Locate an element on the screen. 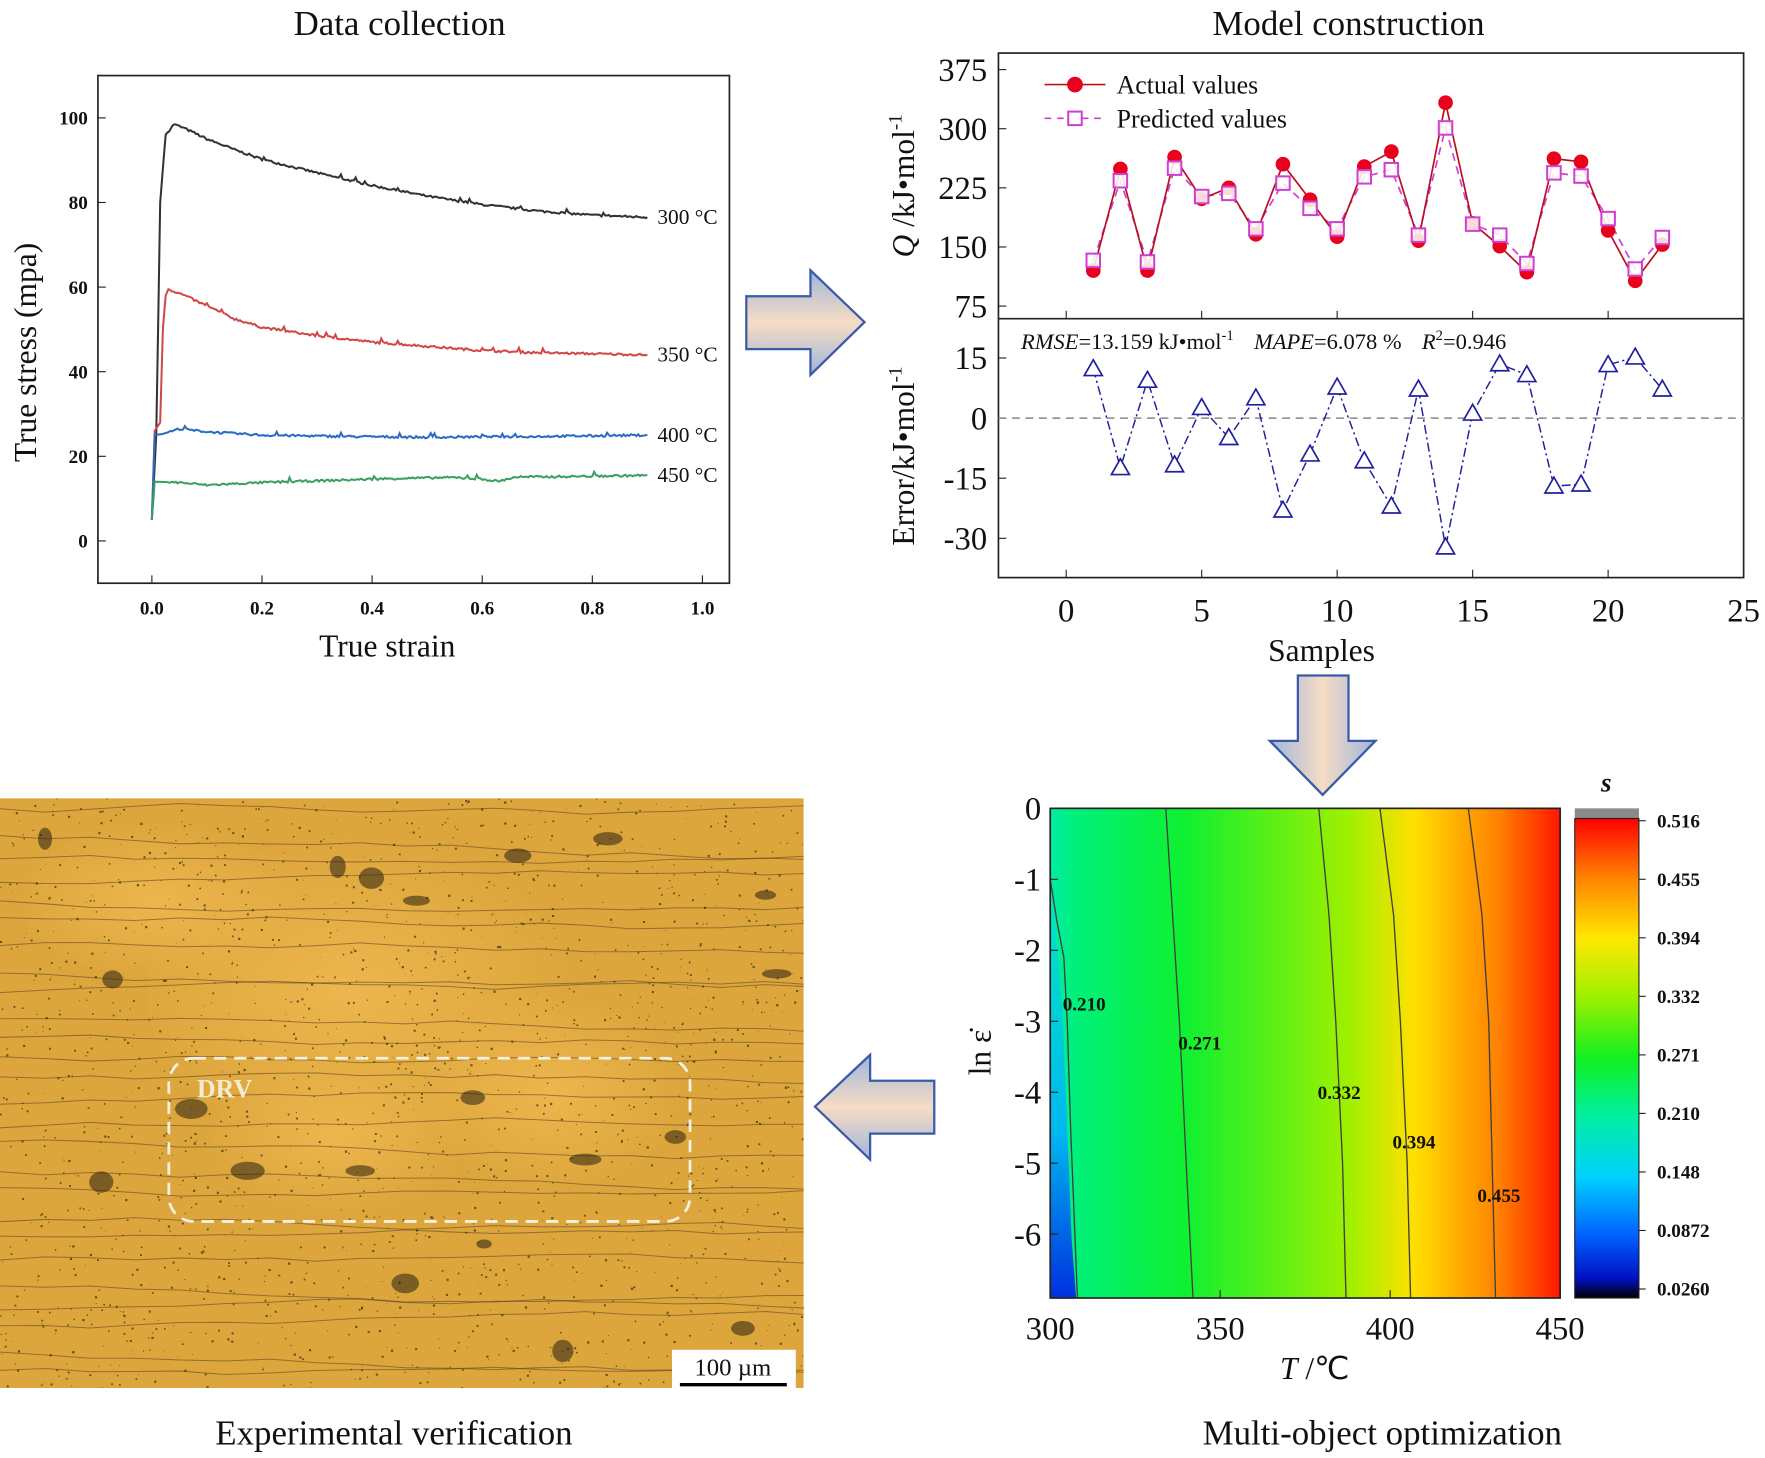 This screenshot has width=1765, height=1458. contour-label: 0.332 is located at coordinates (1339, 1093).